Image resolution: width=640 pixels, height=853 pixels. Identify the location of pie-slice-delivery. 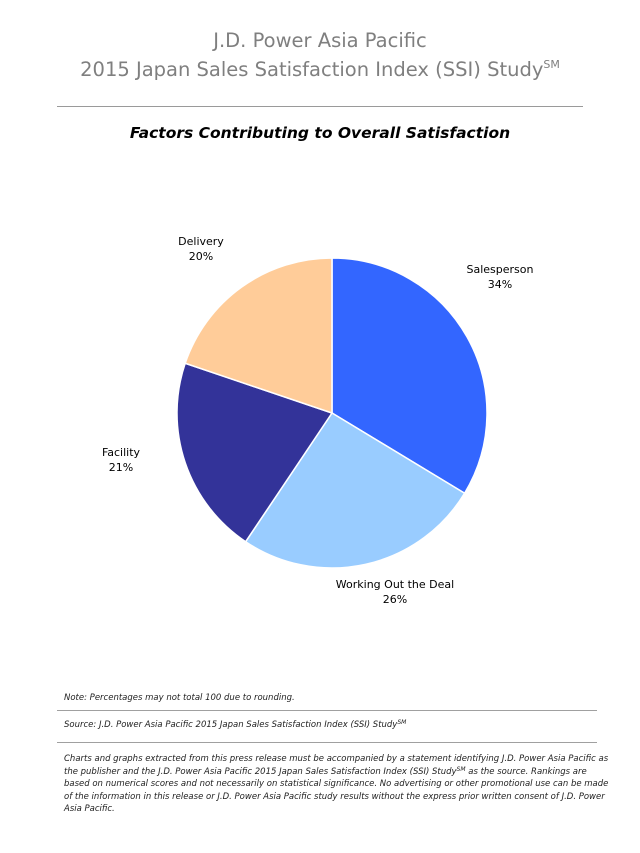
(258, 336).